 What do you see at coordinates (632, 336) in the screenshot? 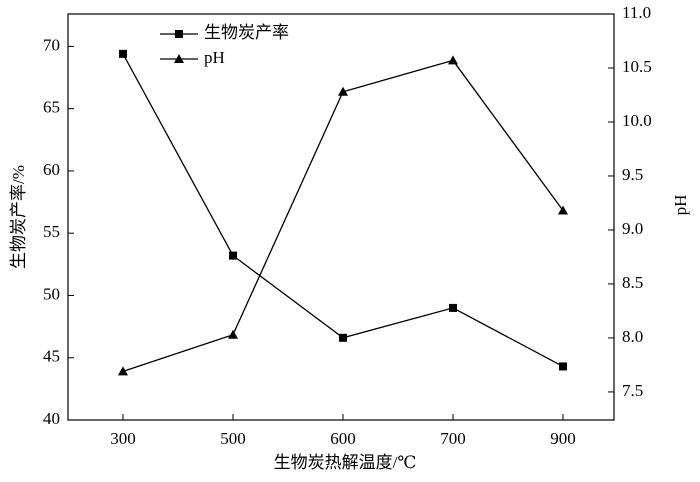
I see `y2-tick-label: 8.0` at bounding box center [632, 336].